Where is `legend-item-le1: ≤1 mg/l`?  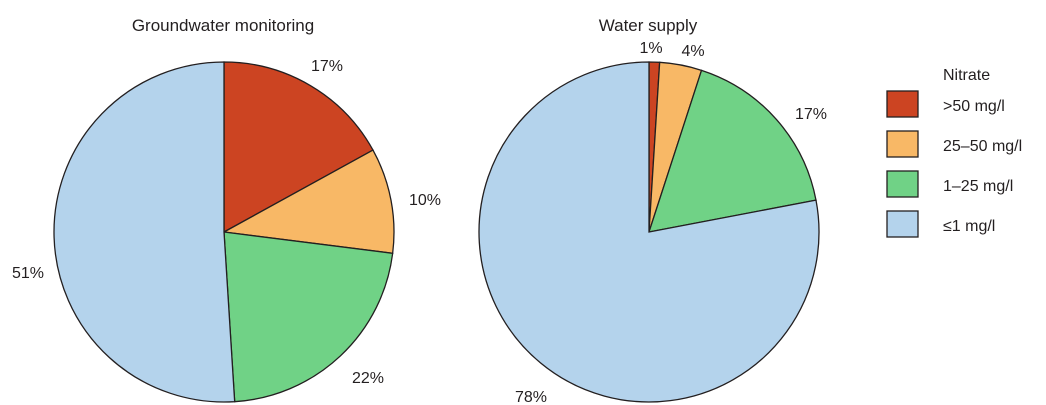 legend-item-le1: ≤1 mg/l is located at coordinates (940, 224).